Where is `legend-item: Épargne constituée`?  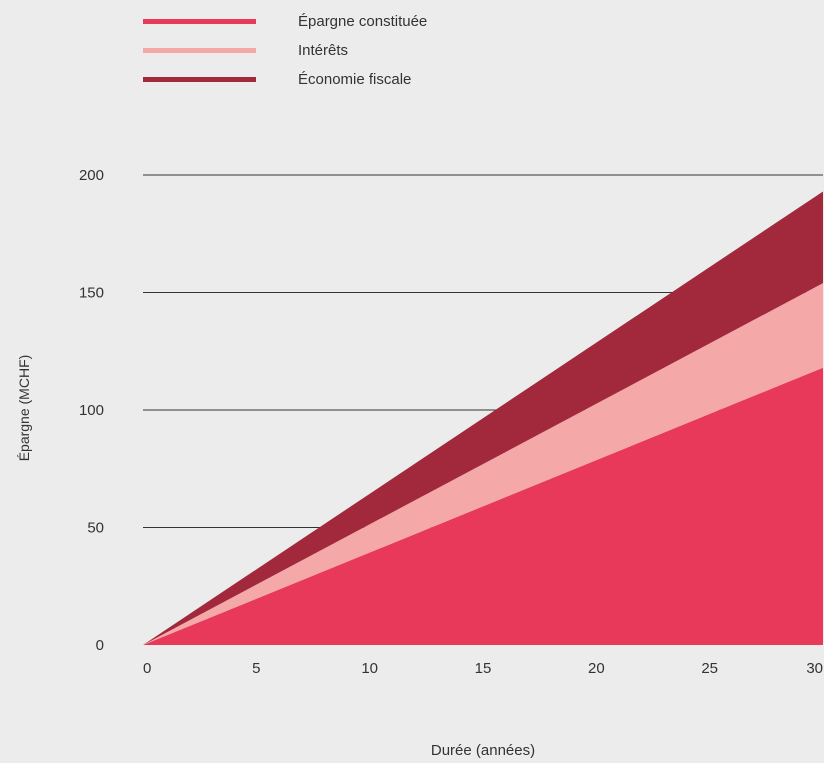
legend-item: Épargne constituée is located at coordinates (285, 21).